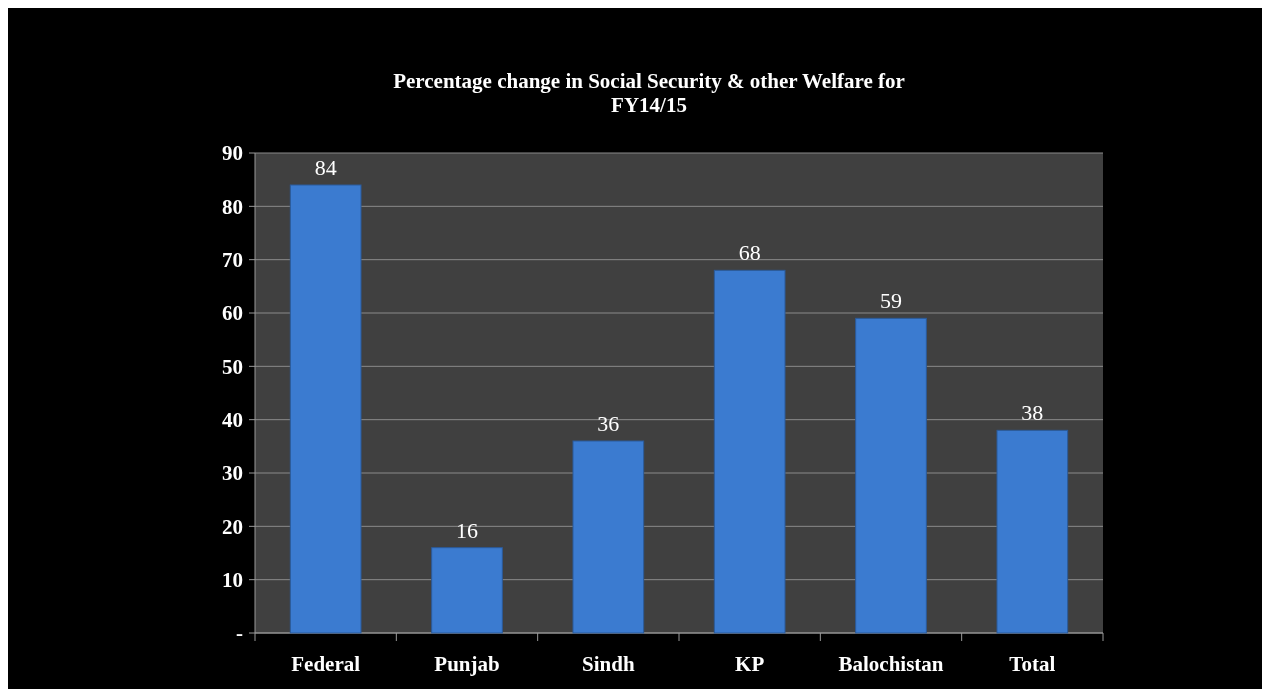 This screenshot has width=1262, height=689. I want to click on y-tick-label: 90, so click(232, 153).